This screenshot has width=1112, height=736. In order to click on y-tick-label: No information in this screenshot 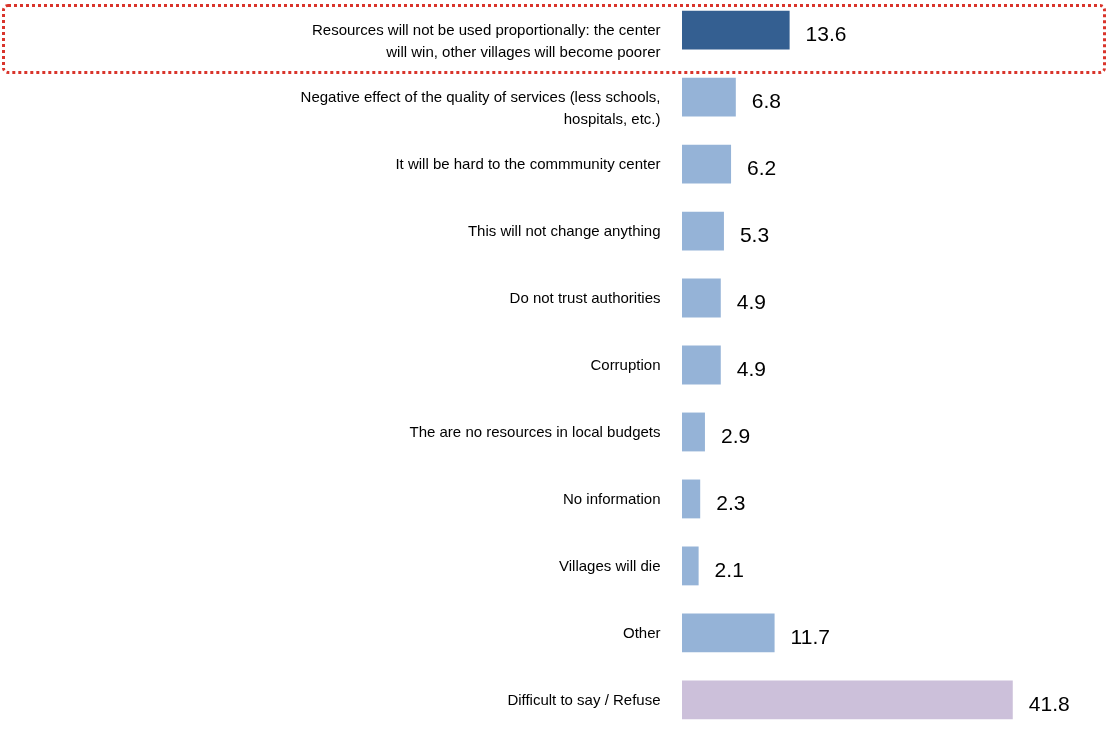, I will do `click(611, 498)`.